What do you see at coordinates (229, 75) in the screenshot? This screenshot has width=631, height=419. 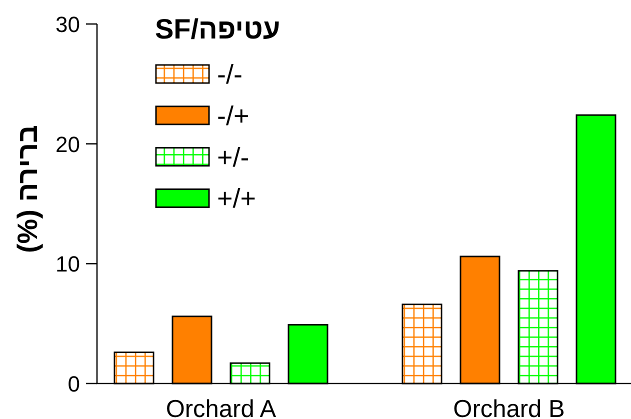 I see `legend-label: -/-` at bounding box center [229, 75].